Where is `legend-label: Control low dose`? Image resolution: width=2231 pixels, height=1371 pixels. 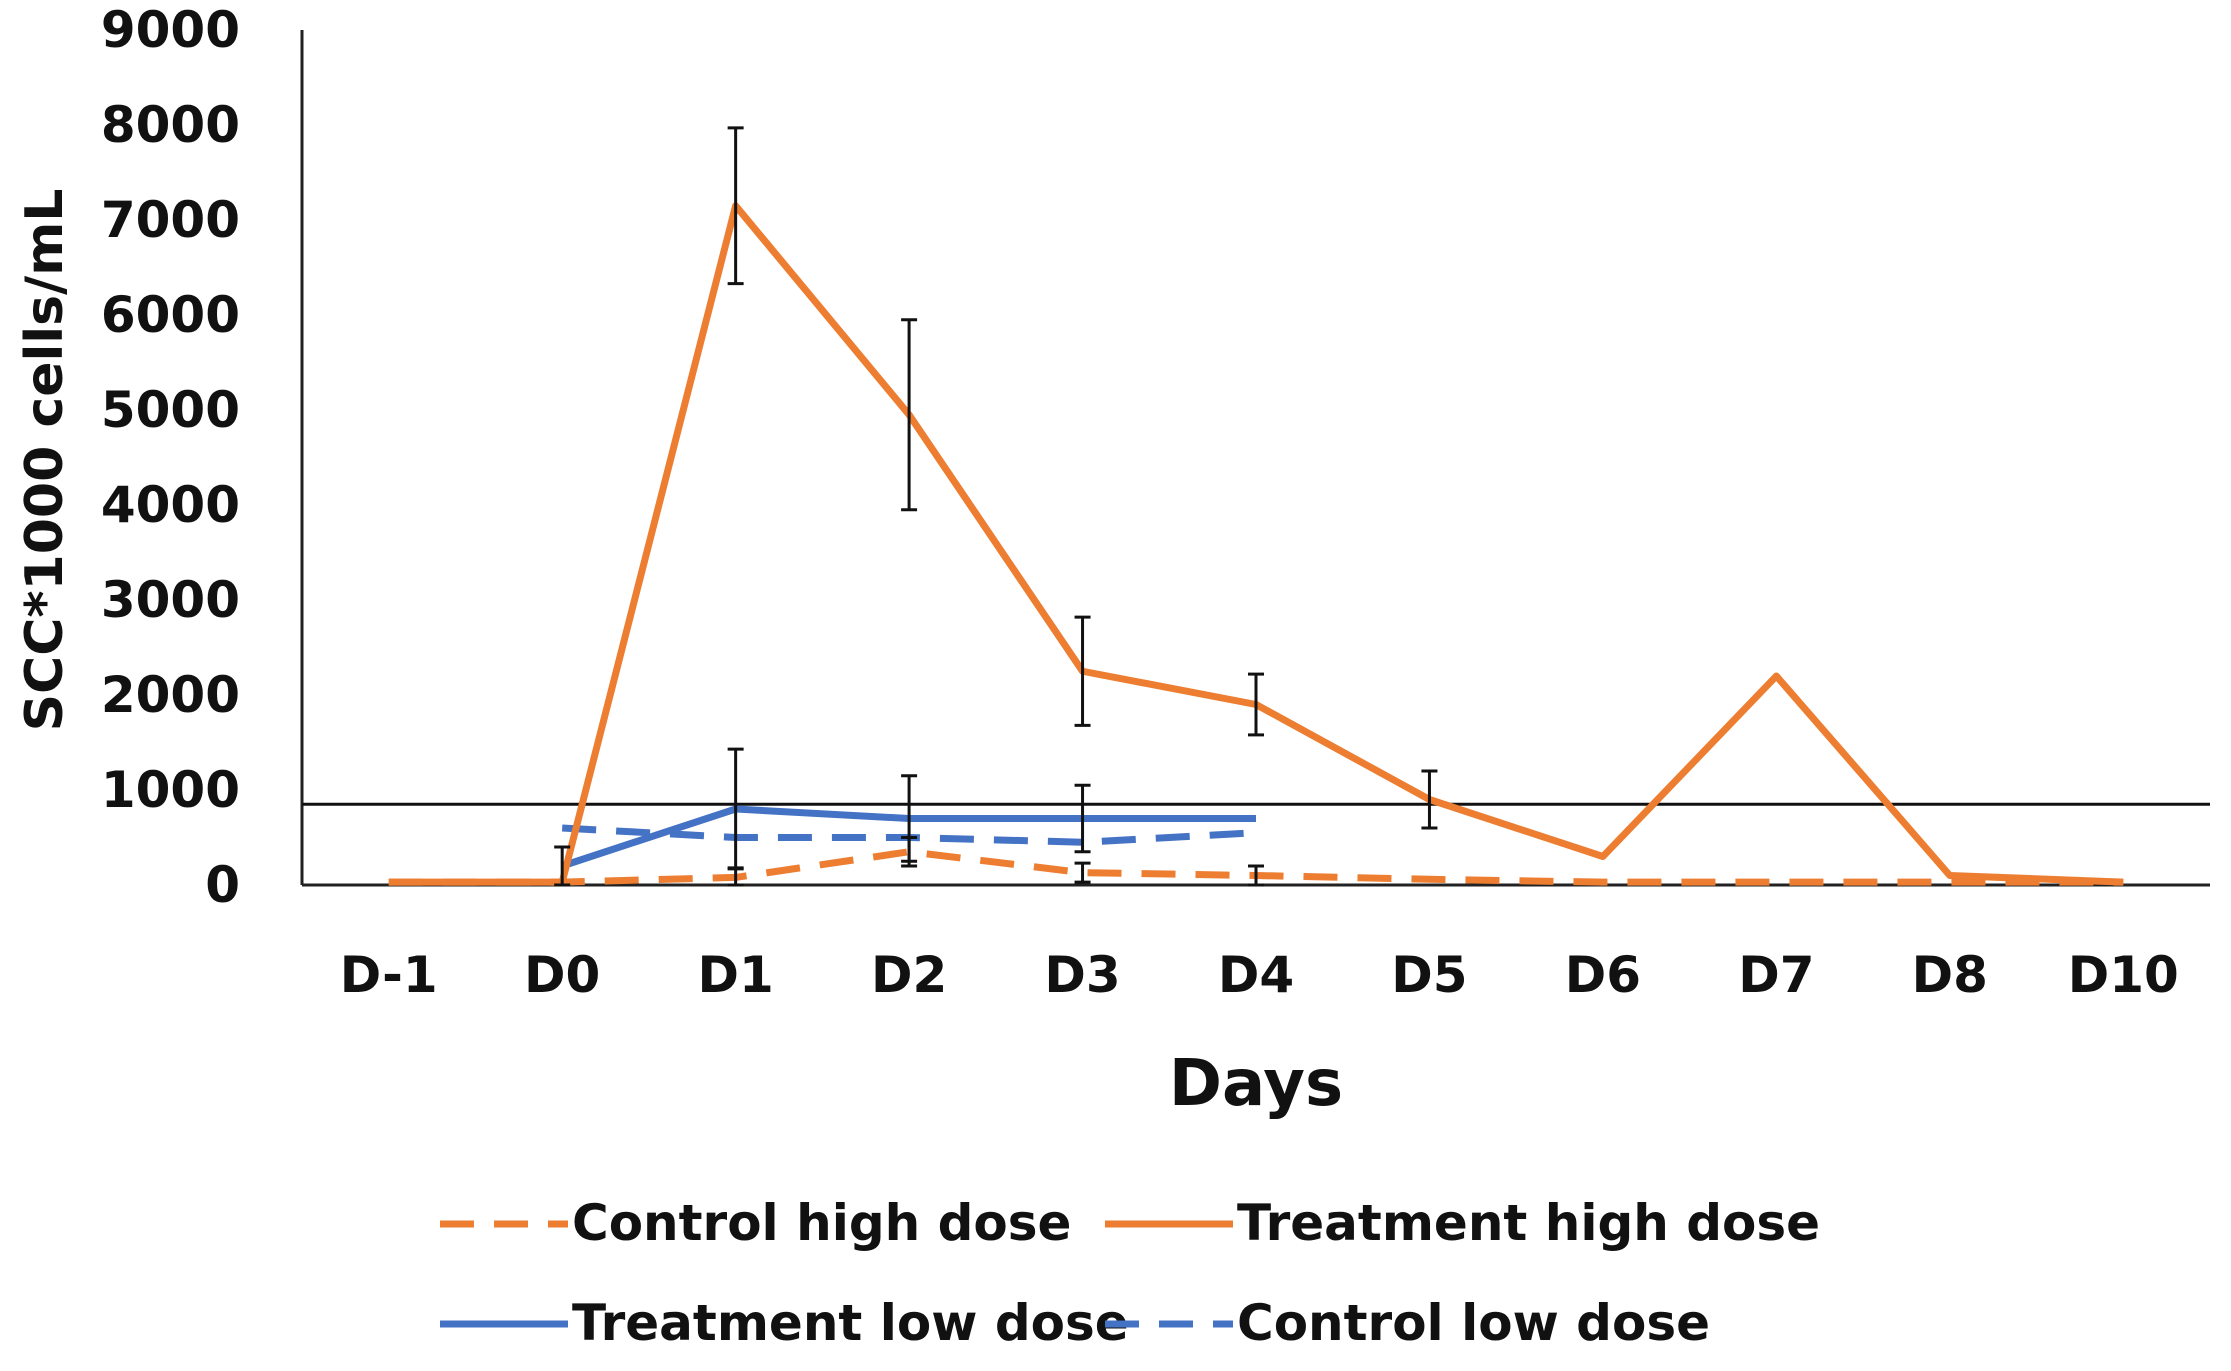 legend-label: Control low dose is located at coordinates (1473, 1323).